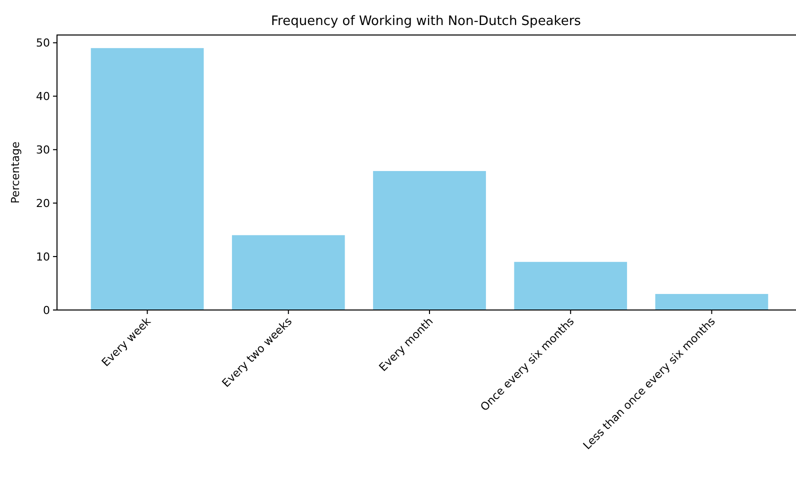 The image size is (796, 494). Describe the element at coordinates (426, 21) in the screenshot. I see `chart-title: Frequency of Working with Non-Dutch Speakers` at that location.